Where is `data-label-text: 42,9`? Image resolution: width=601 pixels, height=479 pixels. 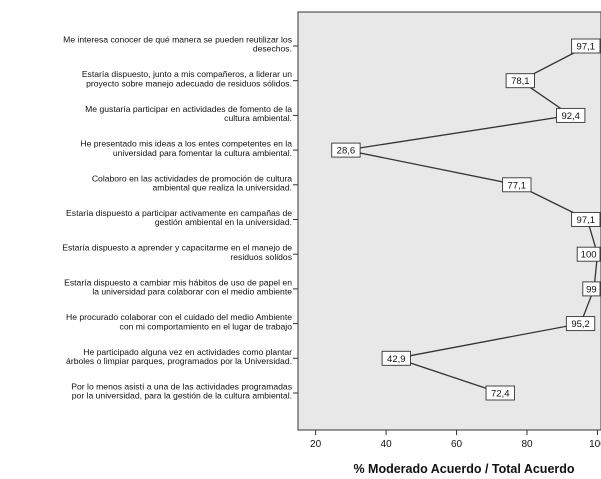
data-label-text: 42,9 is located at coordinates (396, 359).